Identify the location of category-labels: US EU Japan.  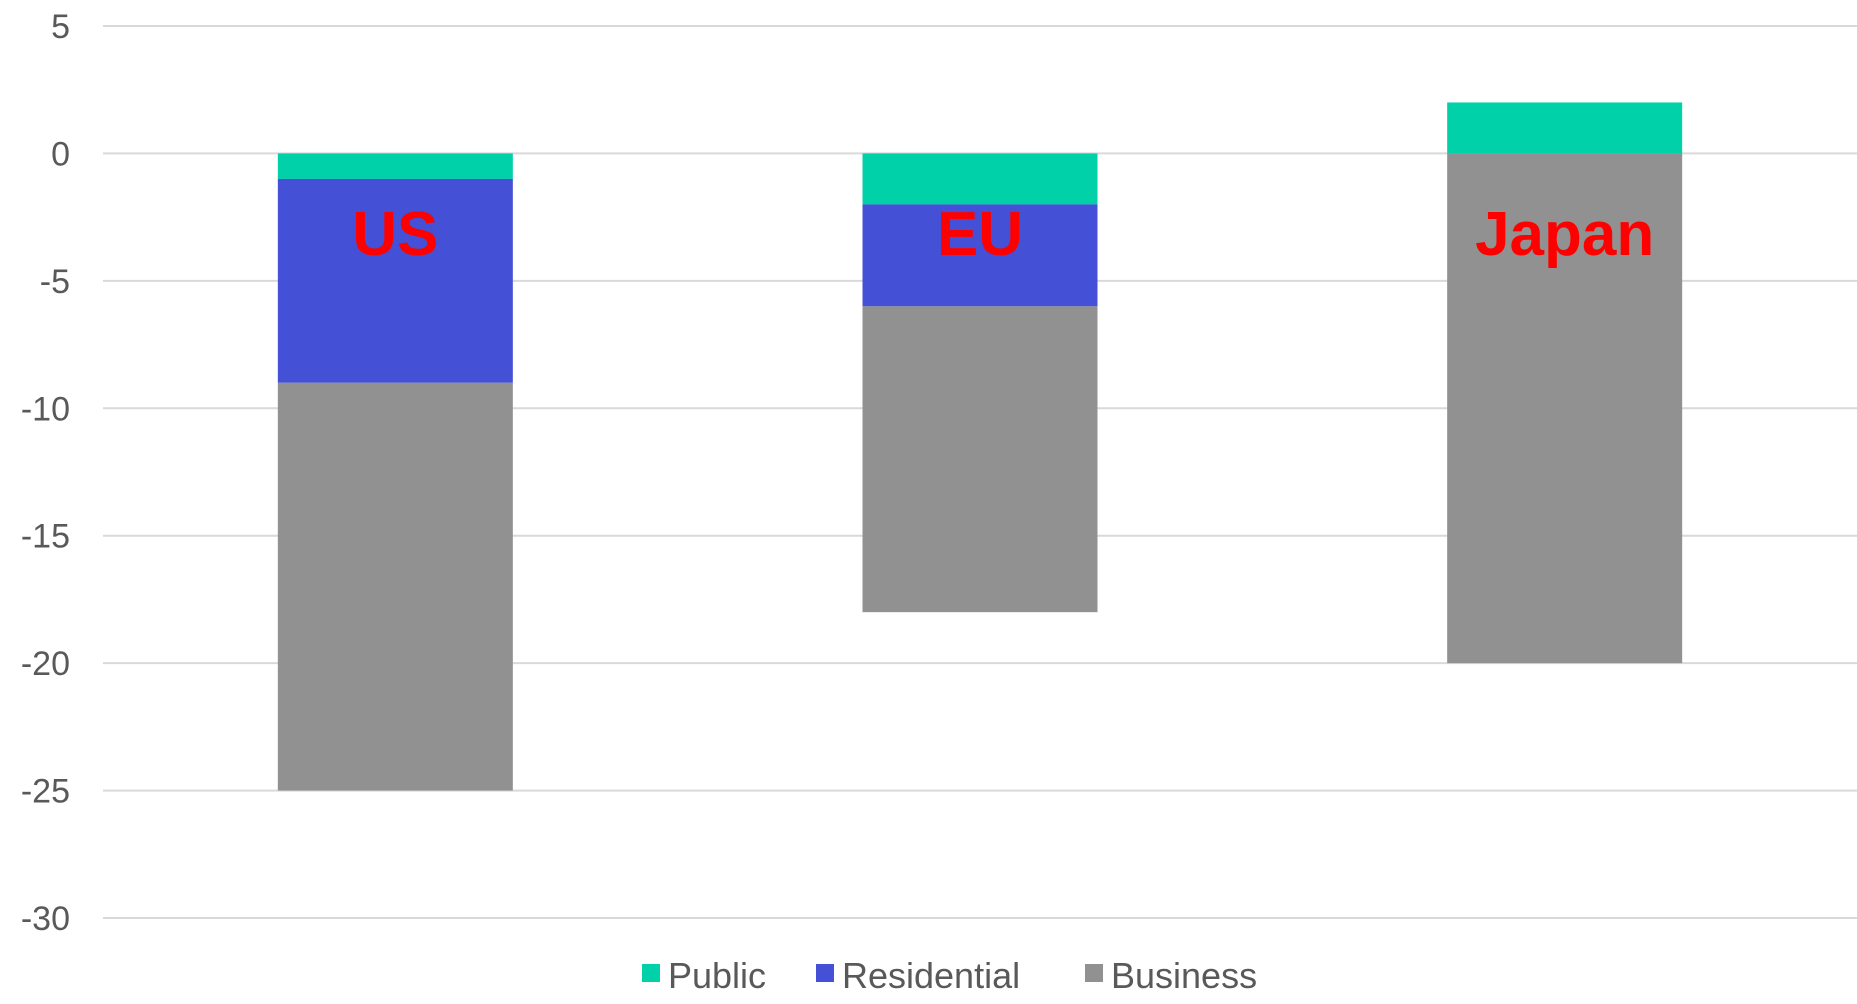
(1003, 234).